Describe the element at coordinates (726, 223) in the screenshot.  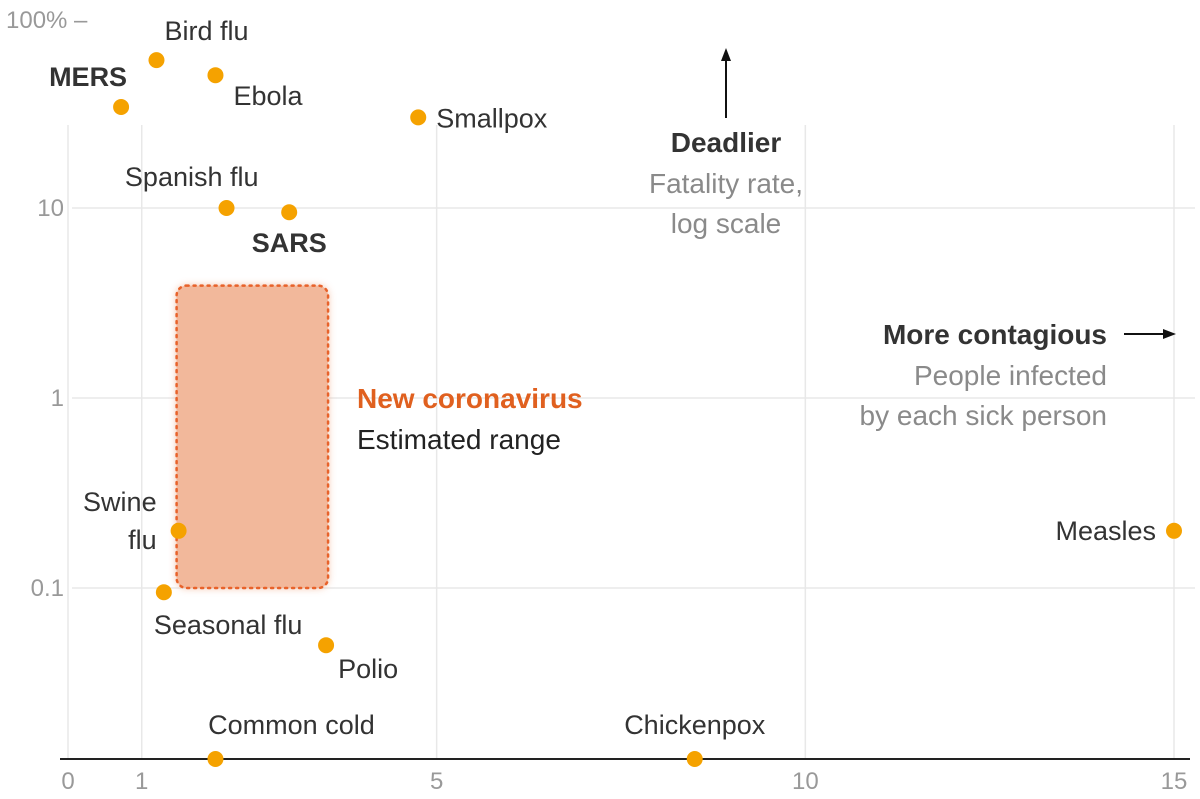
I see `y-axis-caption-line2: log scale` at that location.